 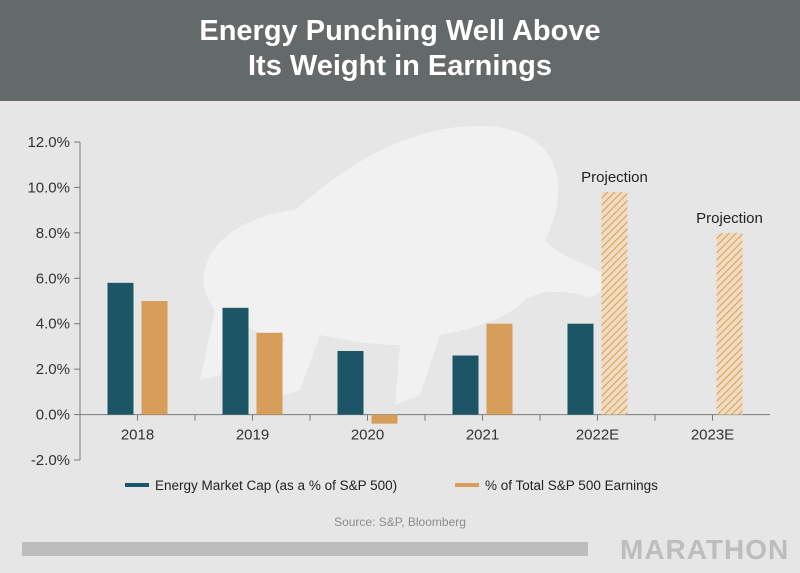 I want to click on y-tick-label: 0.0%, so click(x=53, y=415).